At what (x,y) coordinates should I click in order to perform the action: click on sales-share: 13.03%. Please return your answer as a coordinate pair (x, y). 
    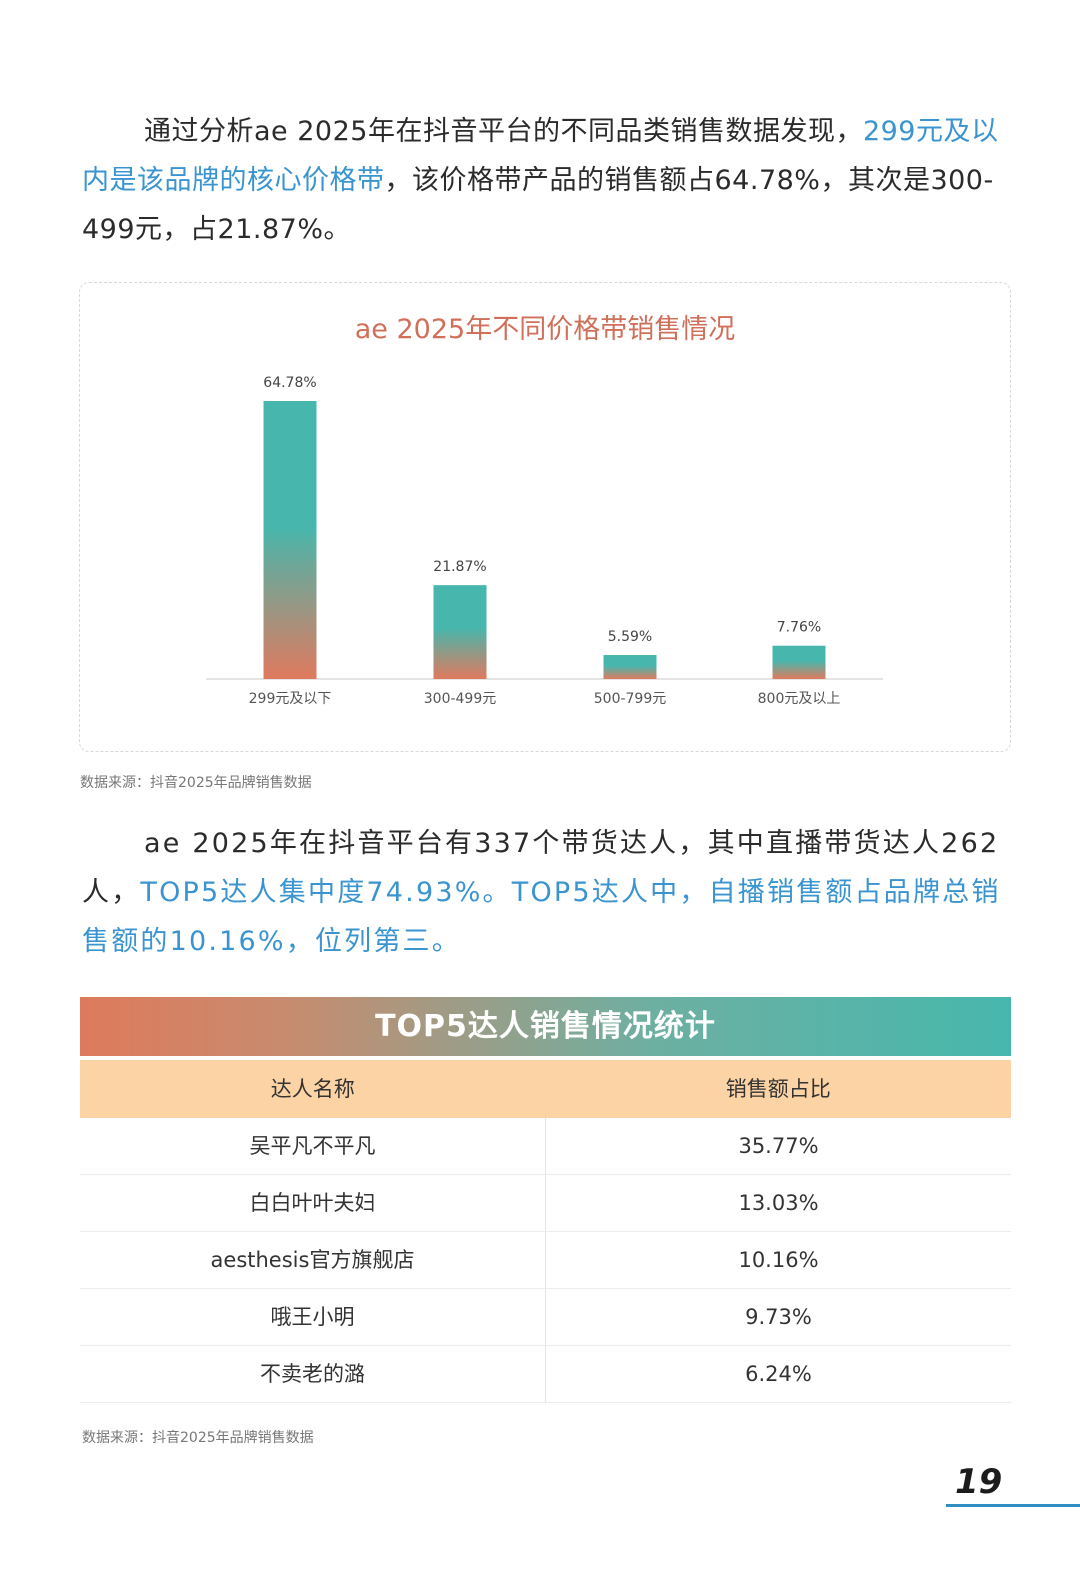
    Looking at the image, I should click on (778, 1203).